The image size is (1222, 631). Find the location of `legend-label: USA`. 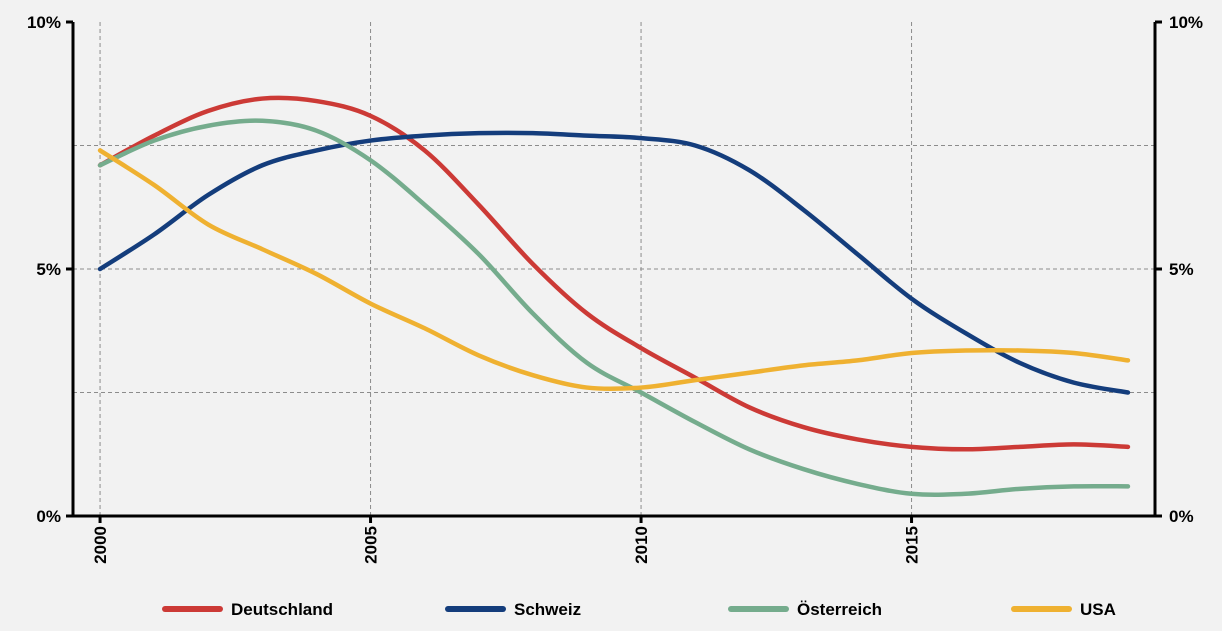

legend-label: USA is located at coordinates (1098, 609).